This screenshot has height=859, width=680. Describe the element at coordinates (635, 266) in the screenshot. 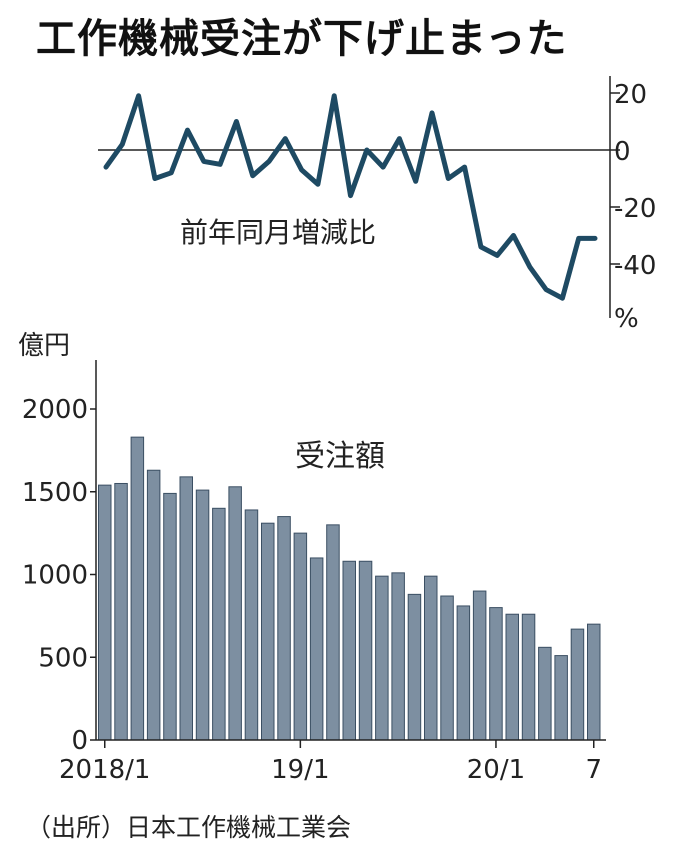

I see `line-y-tick-label: -40` at that location.